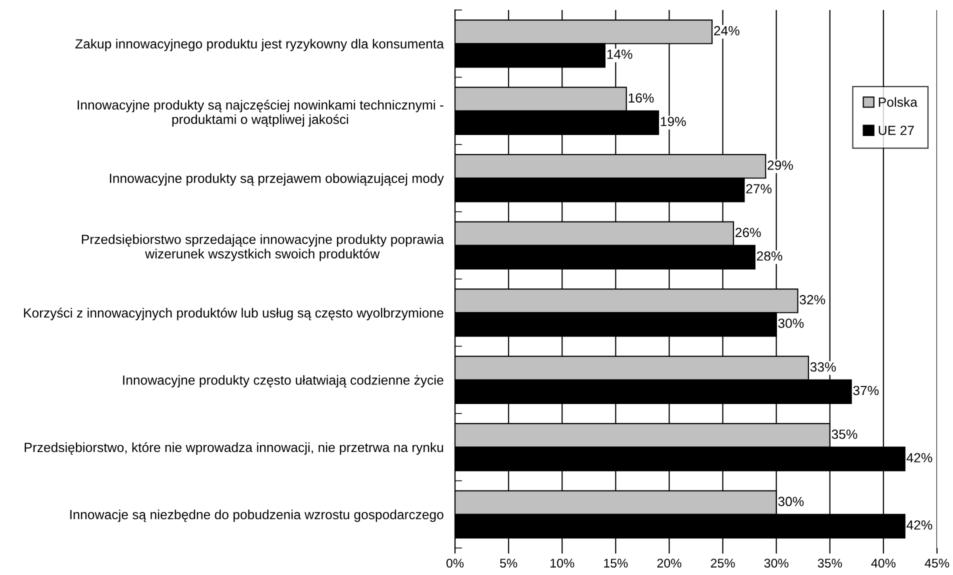 This screenshot has width=953, height=575. What do you see at coordinates (727, 31) in the screenshot?
I see `data-label: 24%` at bounding box center [727, 31].